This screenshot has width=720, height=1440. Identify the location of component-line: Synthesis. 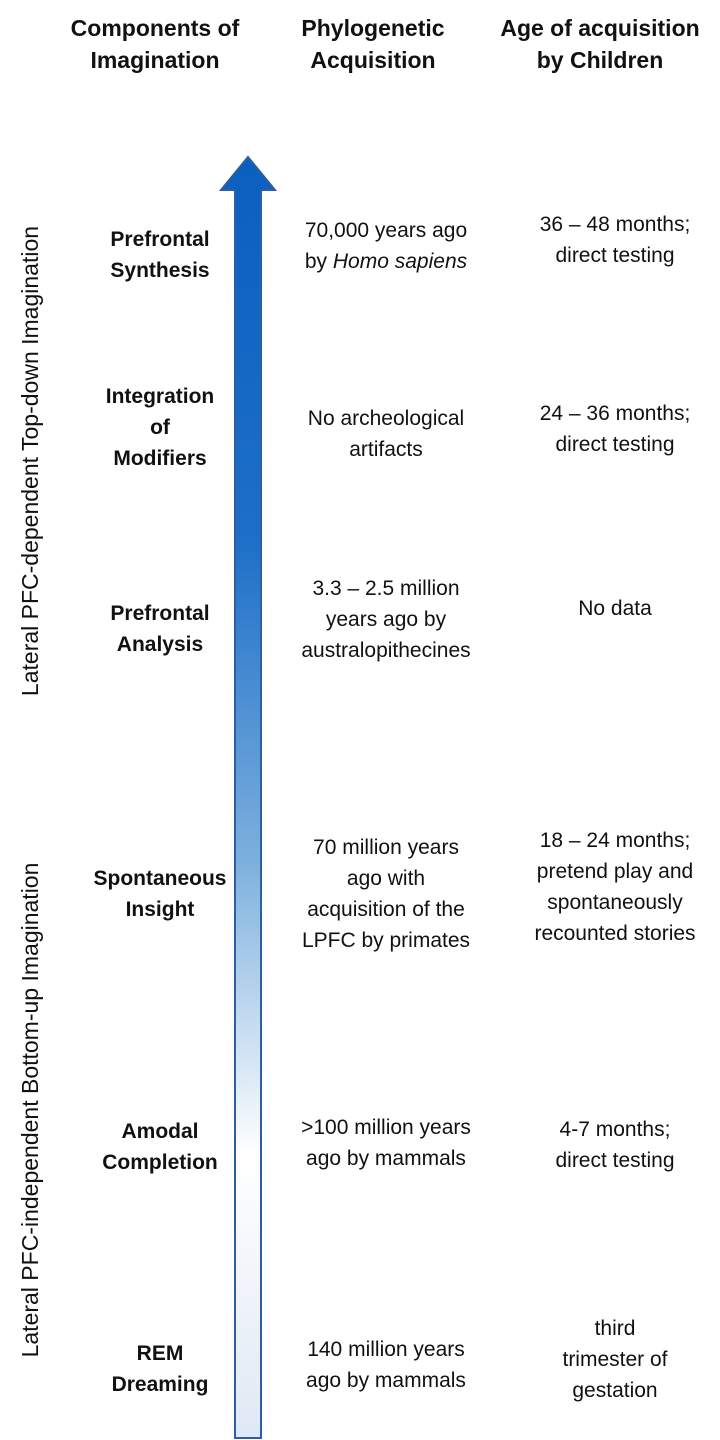
(160, 270).